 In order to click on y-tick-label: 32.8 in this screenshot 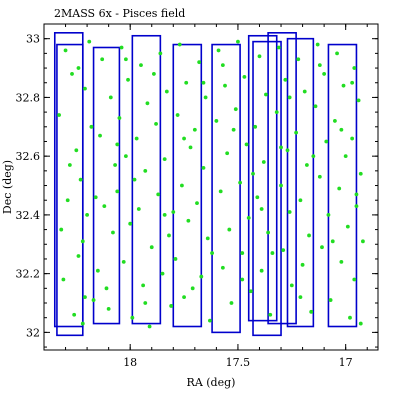, I will do `click(28, 97)`.